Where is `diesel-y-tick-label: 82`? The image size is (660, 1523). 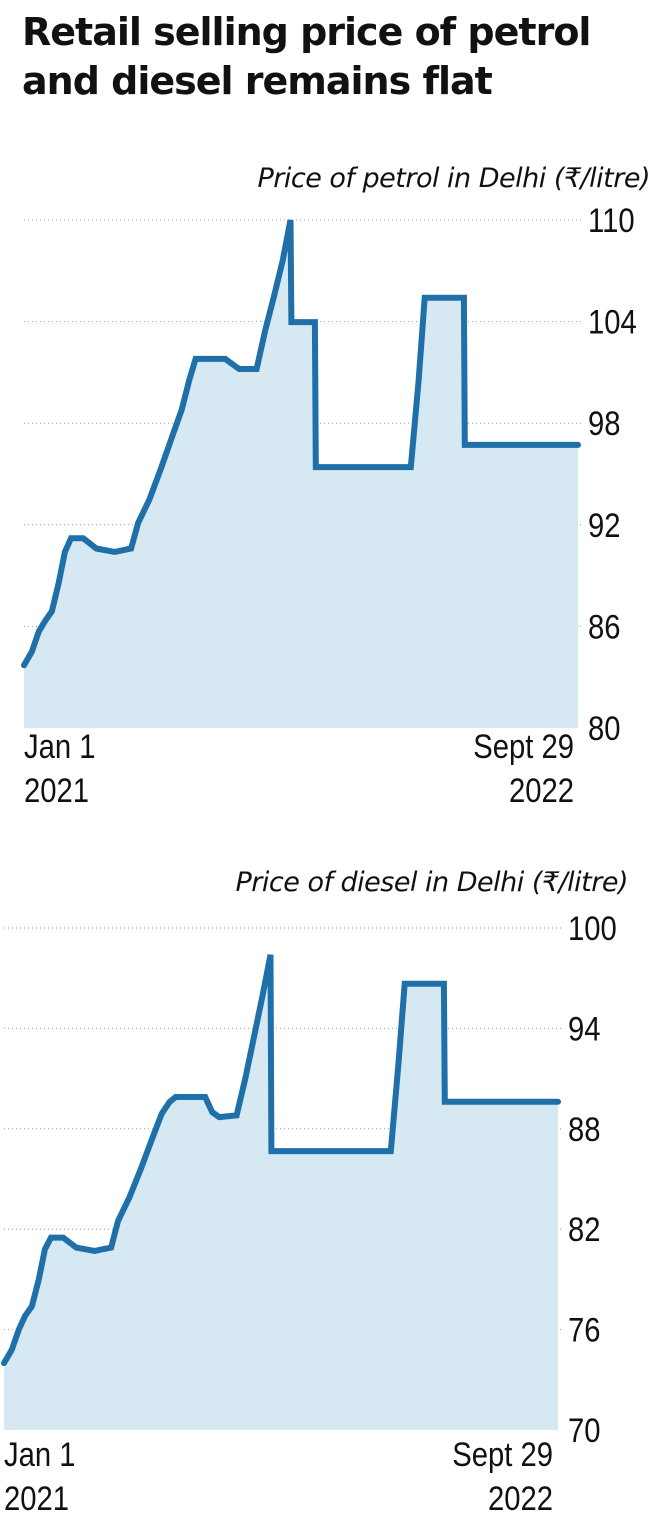
diesel-y-tick-label: 82 is located at coordinates (584, 1229).